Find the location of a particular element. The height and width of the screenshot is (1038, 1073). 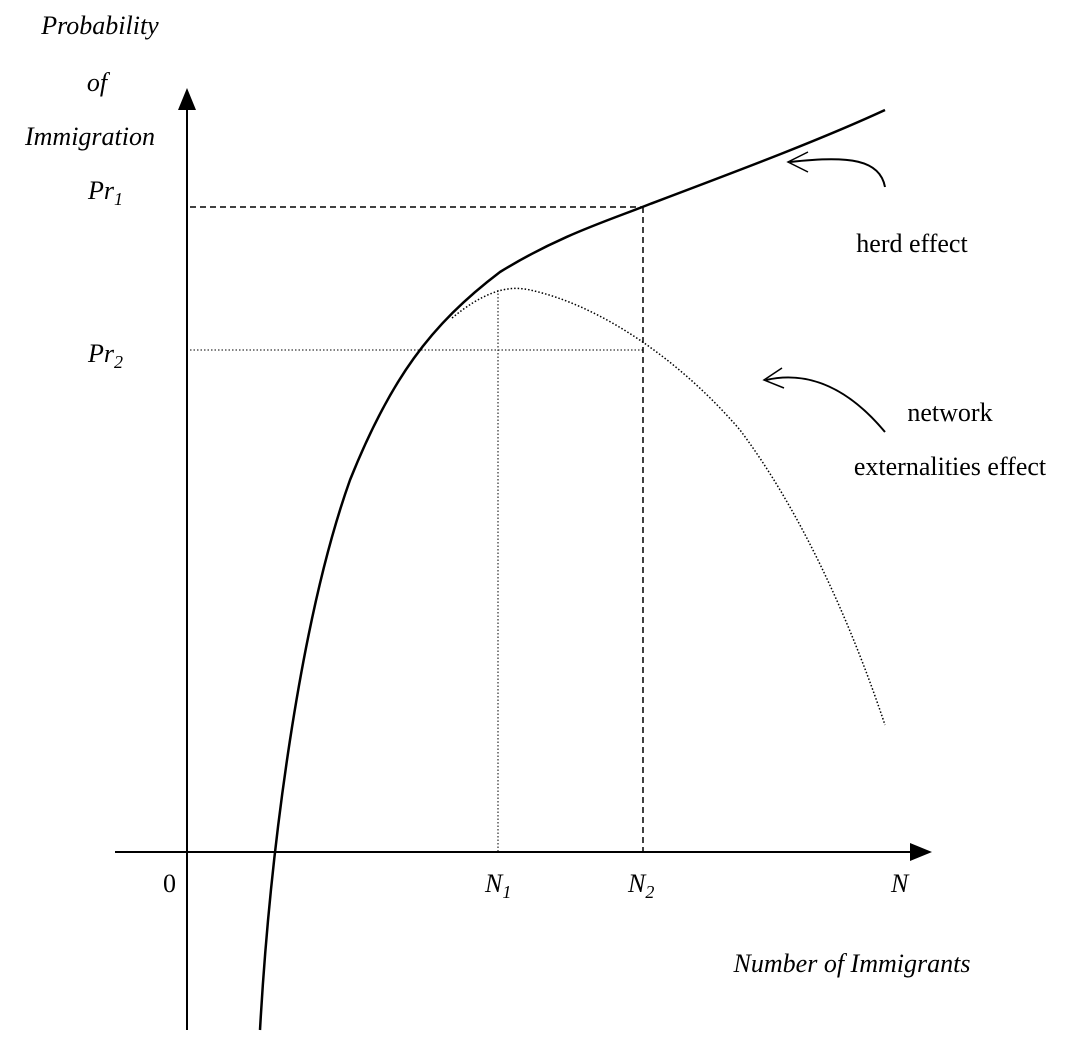

y-axis-label: of is located at coordinates (99, 82).